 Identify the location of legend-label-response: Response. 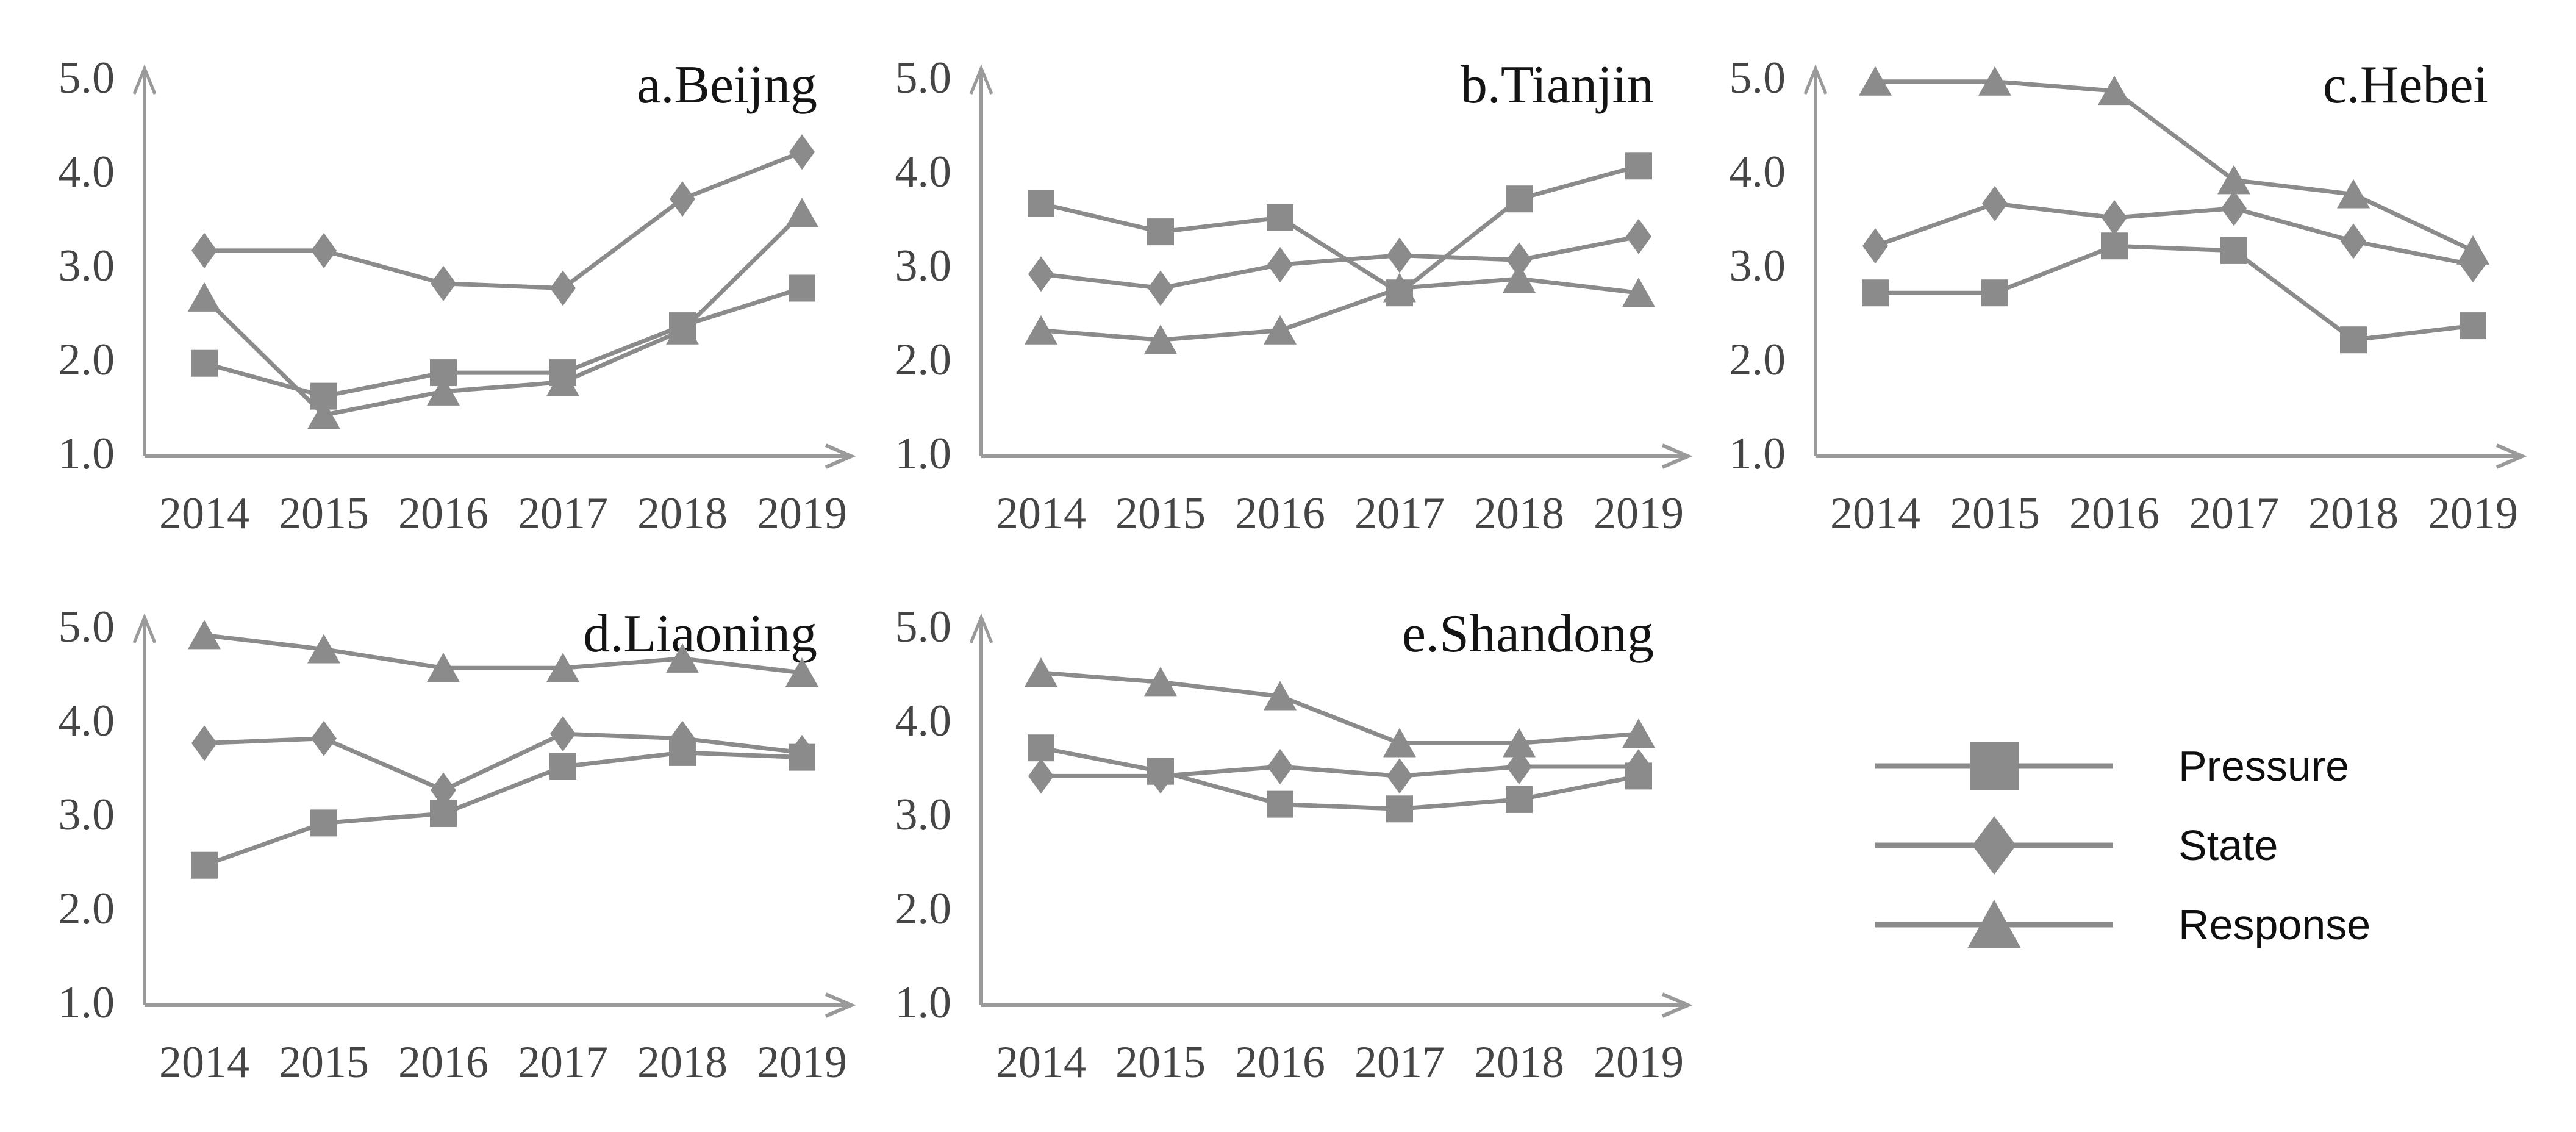
(2274, 925).